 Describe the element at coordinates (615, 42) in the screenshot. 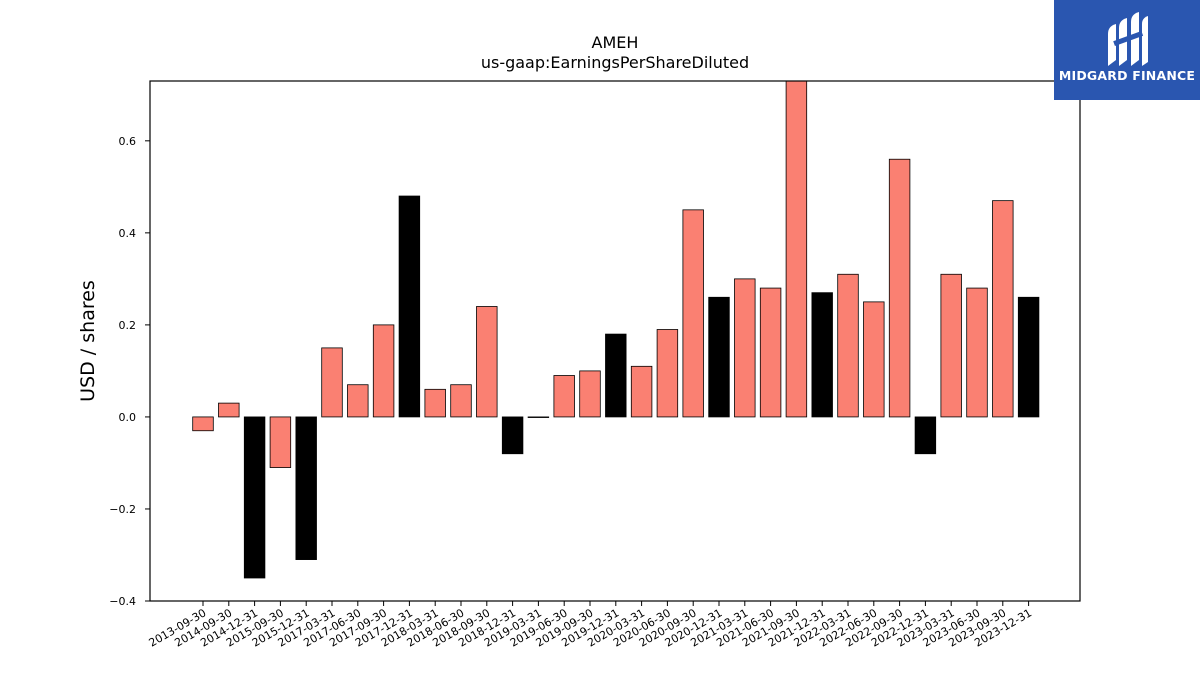

I see `chart-title: AMEH` at that location.